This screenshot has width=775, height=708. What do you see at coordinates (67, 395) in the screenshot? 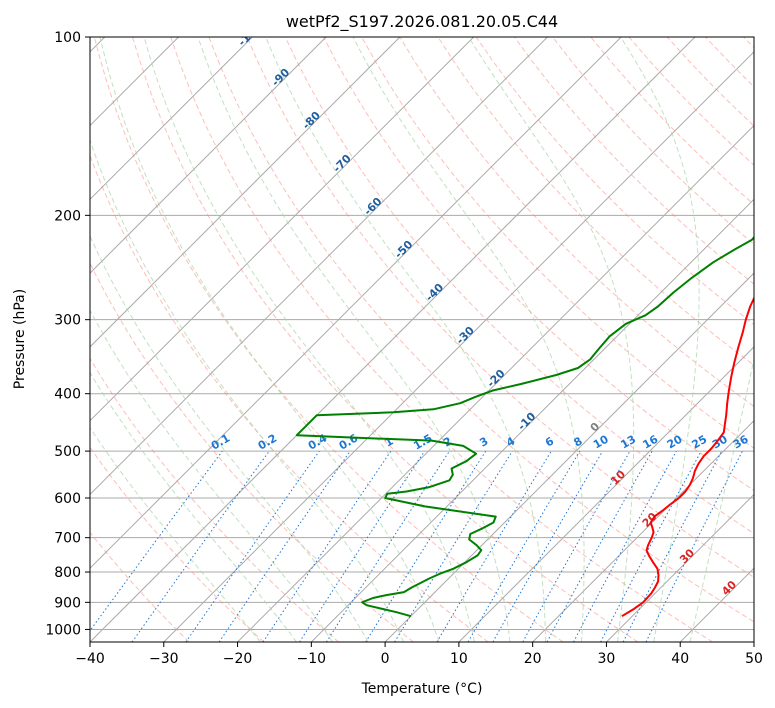
I see `y-tick-label: 400` at bounding box center [67, 395].